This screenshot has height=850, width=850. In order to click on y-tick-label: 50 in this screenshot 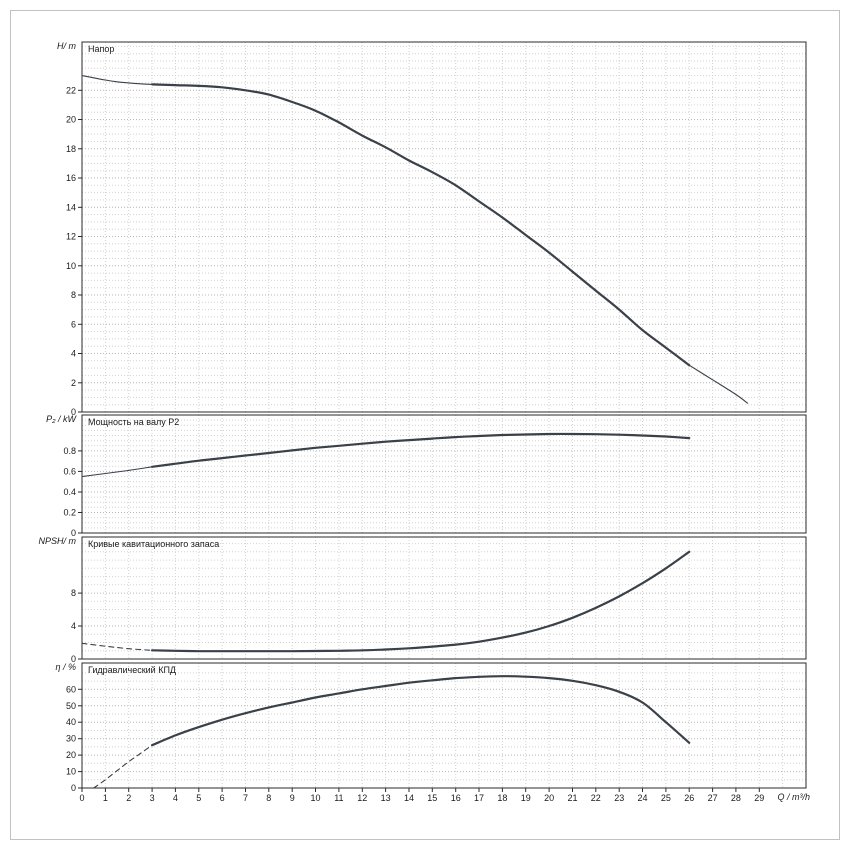, I will do `click(71, 706)`.